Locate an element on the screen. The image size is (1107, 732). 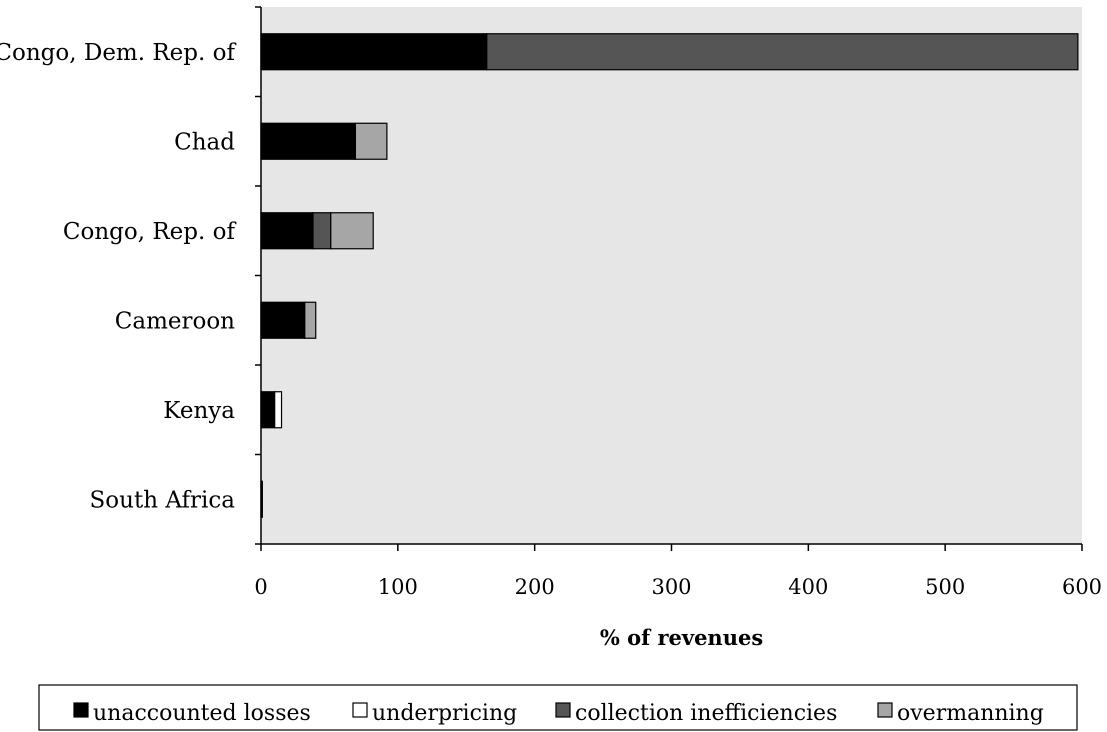
category-label-4: Kenya is located at coordinates (199, 411).